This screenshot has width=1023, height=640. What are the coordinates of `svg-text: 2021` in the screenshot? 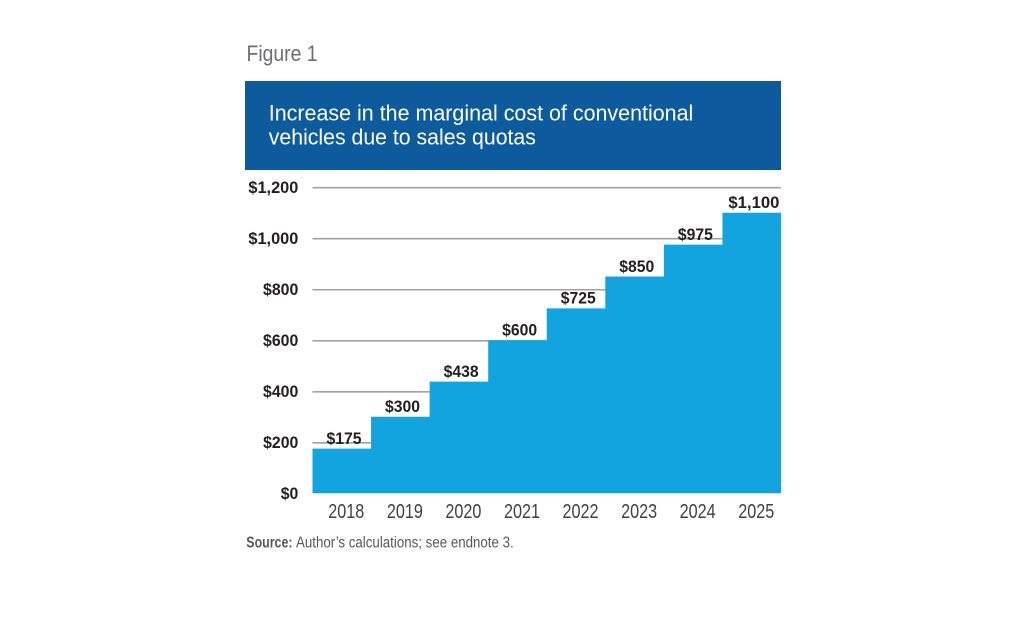 It's located at (522, 512).